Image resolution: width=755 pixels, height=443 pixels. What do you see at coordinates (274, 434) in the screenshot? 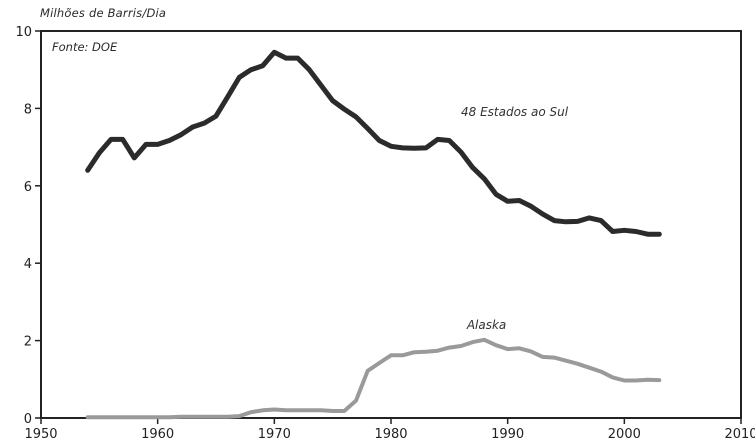
I see `x-tick-label: 1970` at bounding box center [274, 434].